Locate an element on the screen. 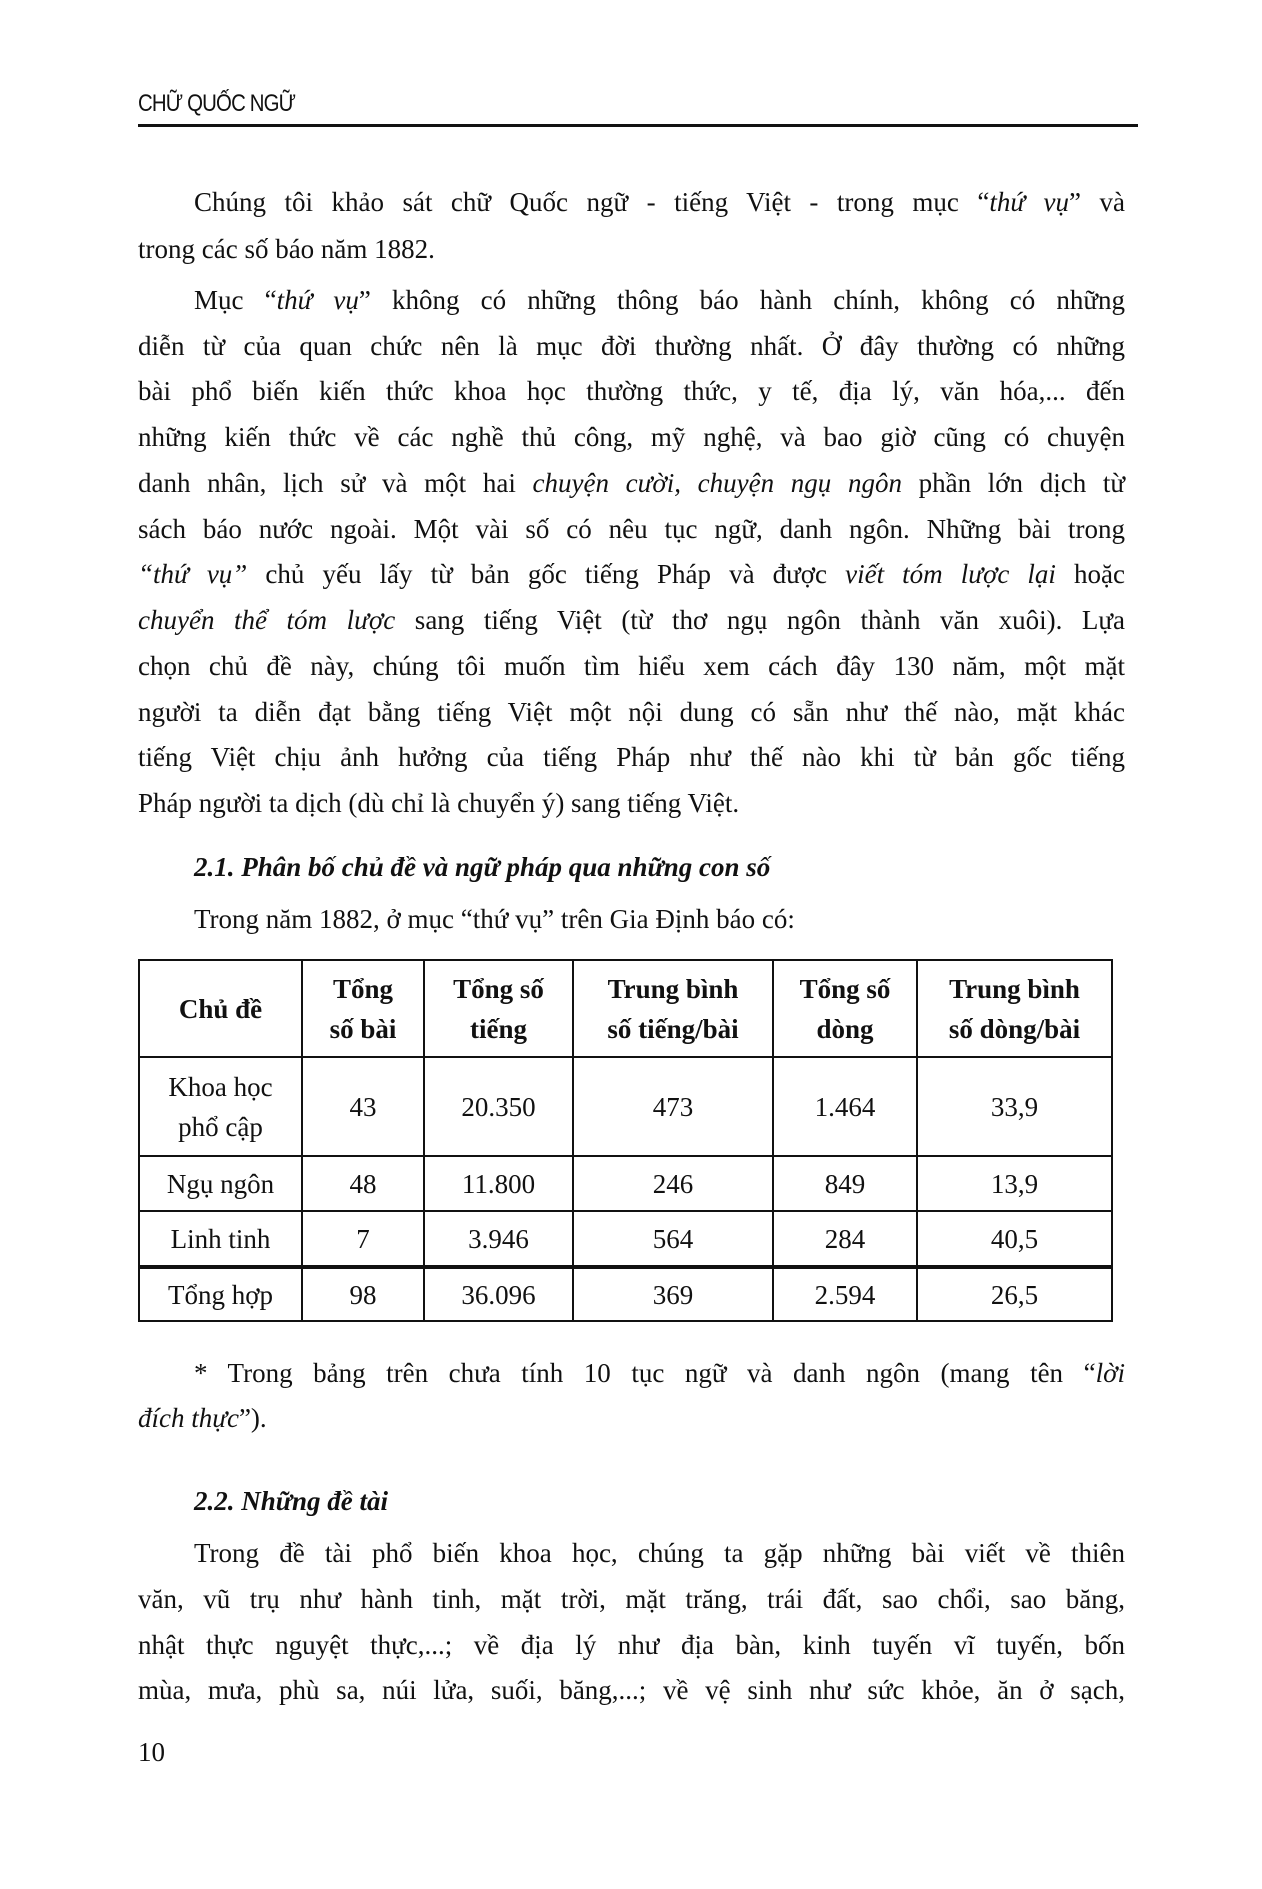 This screenshot has width=1262, height=1889. cell-text: số bài is located at coordinates (363, 1028).